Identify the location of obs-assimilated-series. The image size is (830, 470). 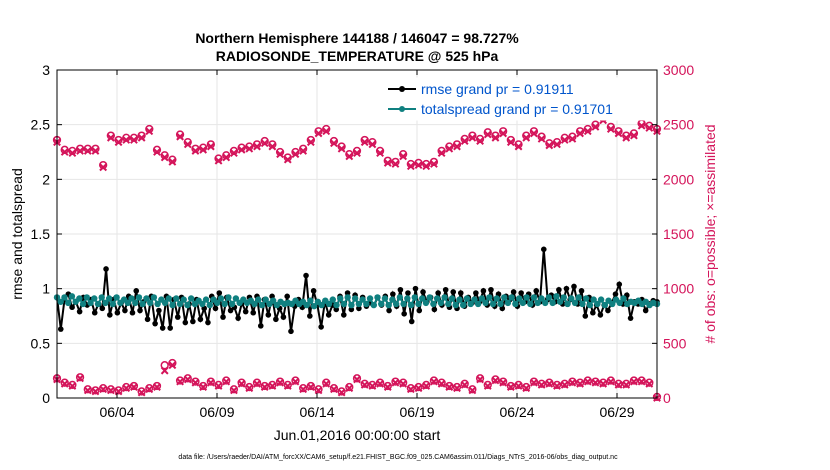
(357, 144).